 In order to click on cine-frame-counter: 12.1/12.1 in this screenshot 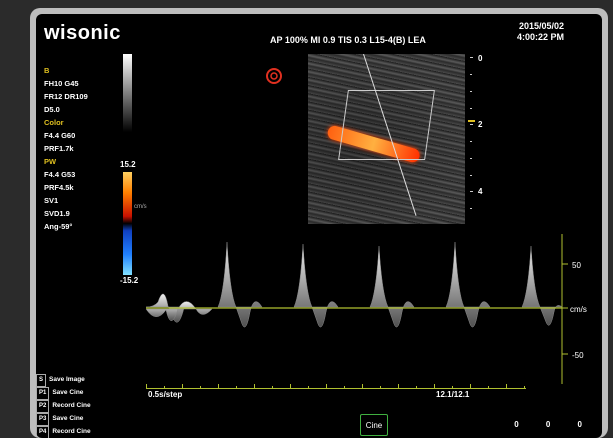, I will do `click(453, 394)`.